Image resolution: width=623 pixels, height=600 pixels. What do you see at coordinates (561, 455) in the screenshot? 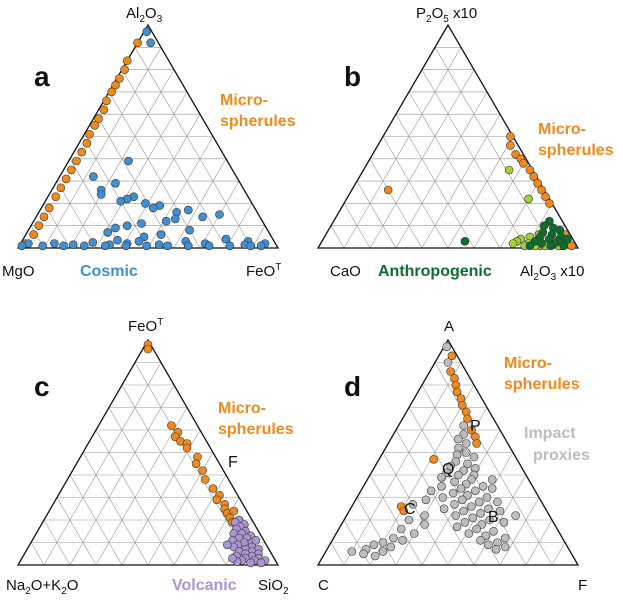
I see `label-impact-proxies-2: proxies` at bounding box center [561, 455].